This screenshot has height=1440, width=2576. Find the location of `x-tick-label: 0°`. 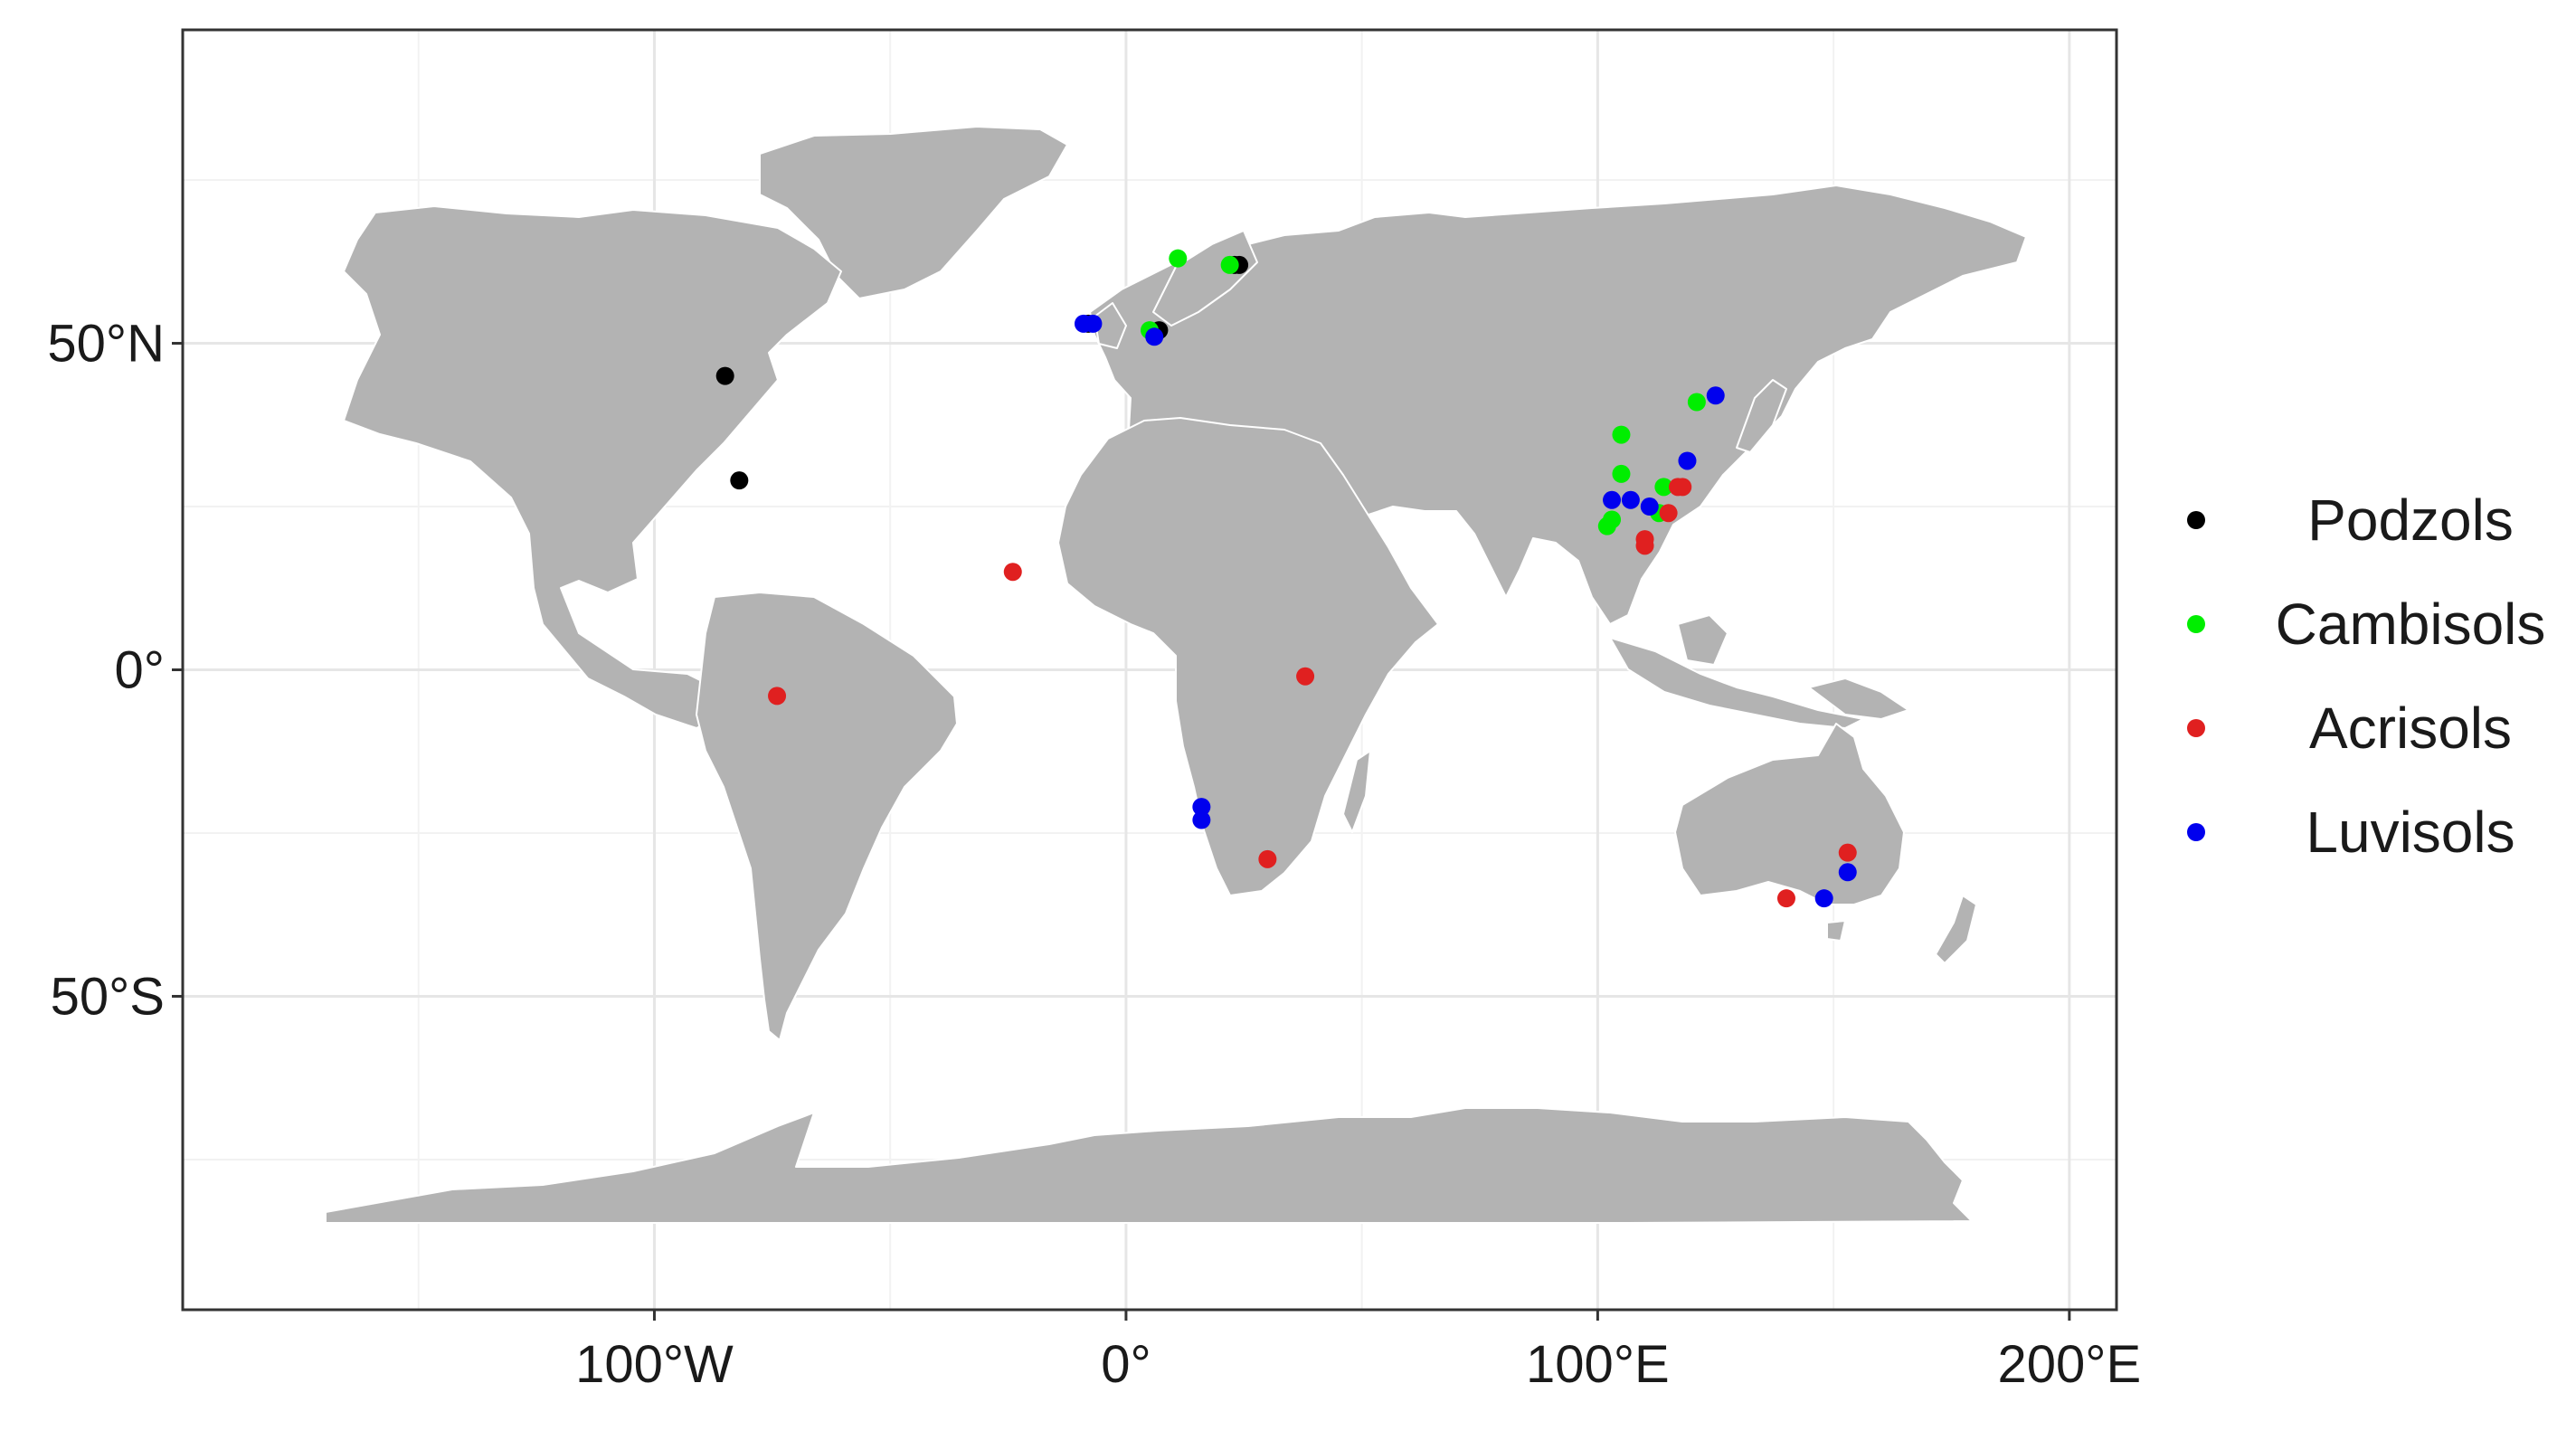

x-tick-label: 0° is located at coordinates (1126, 1364).